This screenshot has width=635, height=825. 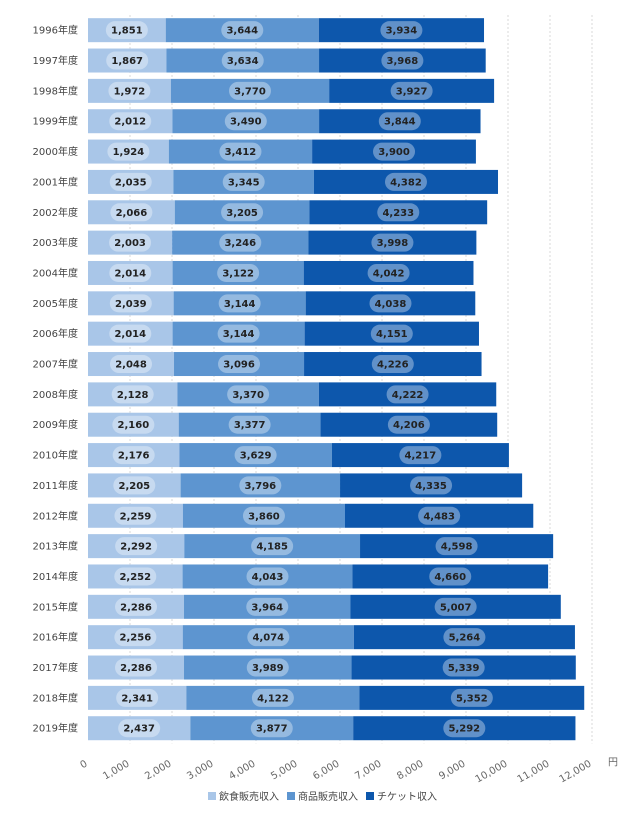 What do you see at coordinates (246, 122) in the screenshot?
I see `value-label: 3,490` at bounding box center [246, 122].